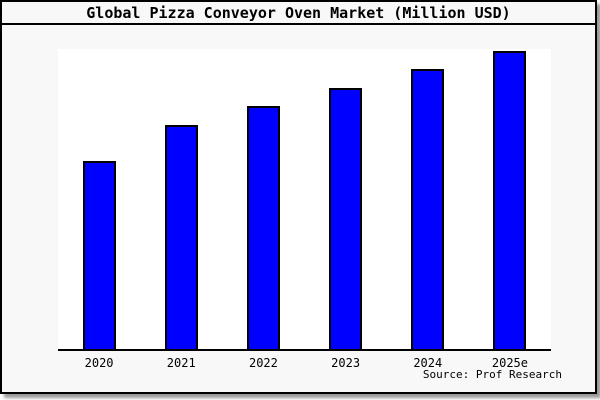 This screenshot has width=600, height=400. I want to click on x-tick-label: 2022, so click(263, 363).